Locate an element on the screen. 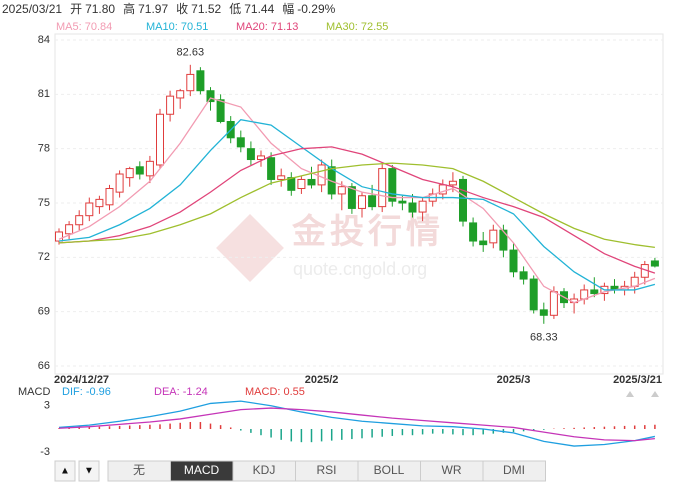  watermark-site: quote.cngold.org is located at coordinates (360, 269).